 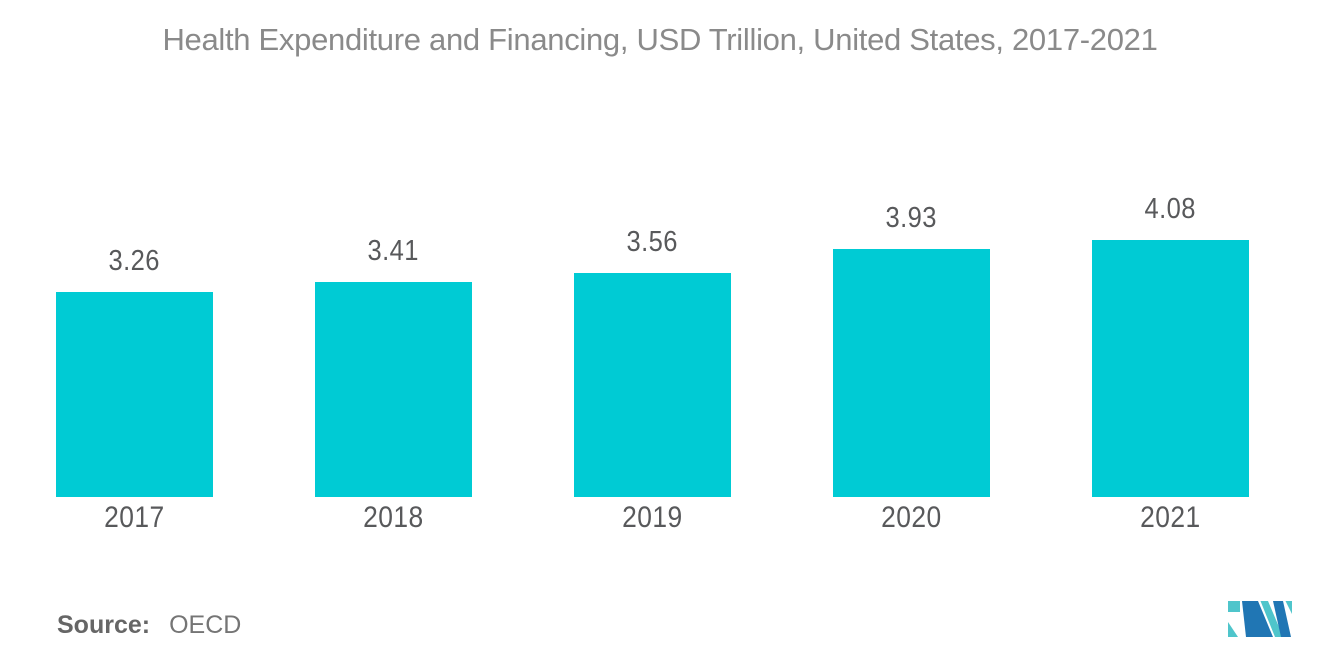 I want to click on bar-group: 3.56 2019, so click(x=652, y=380).